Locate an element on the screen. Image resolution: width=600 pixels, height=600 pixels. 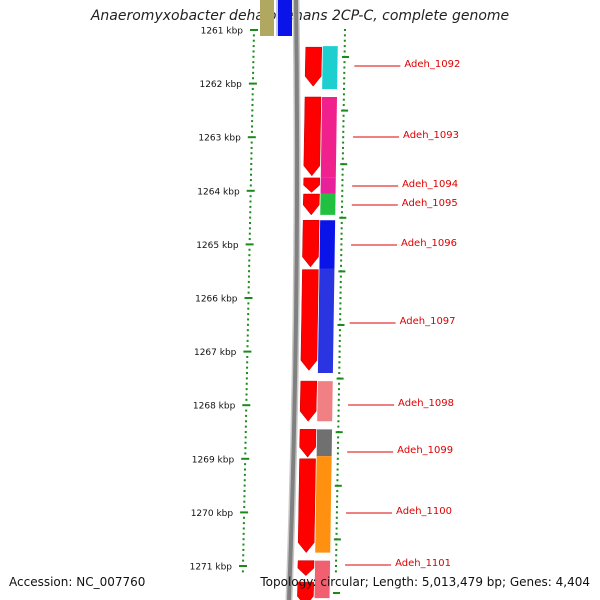
kbp-tick-label: 1264 kbp is located at coordinates (218, 192).